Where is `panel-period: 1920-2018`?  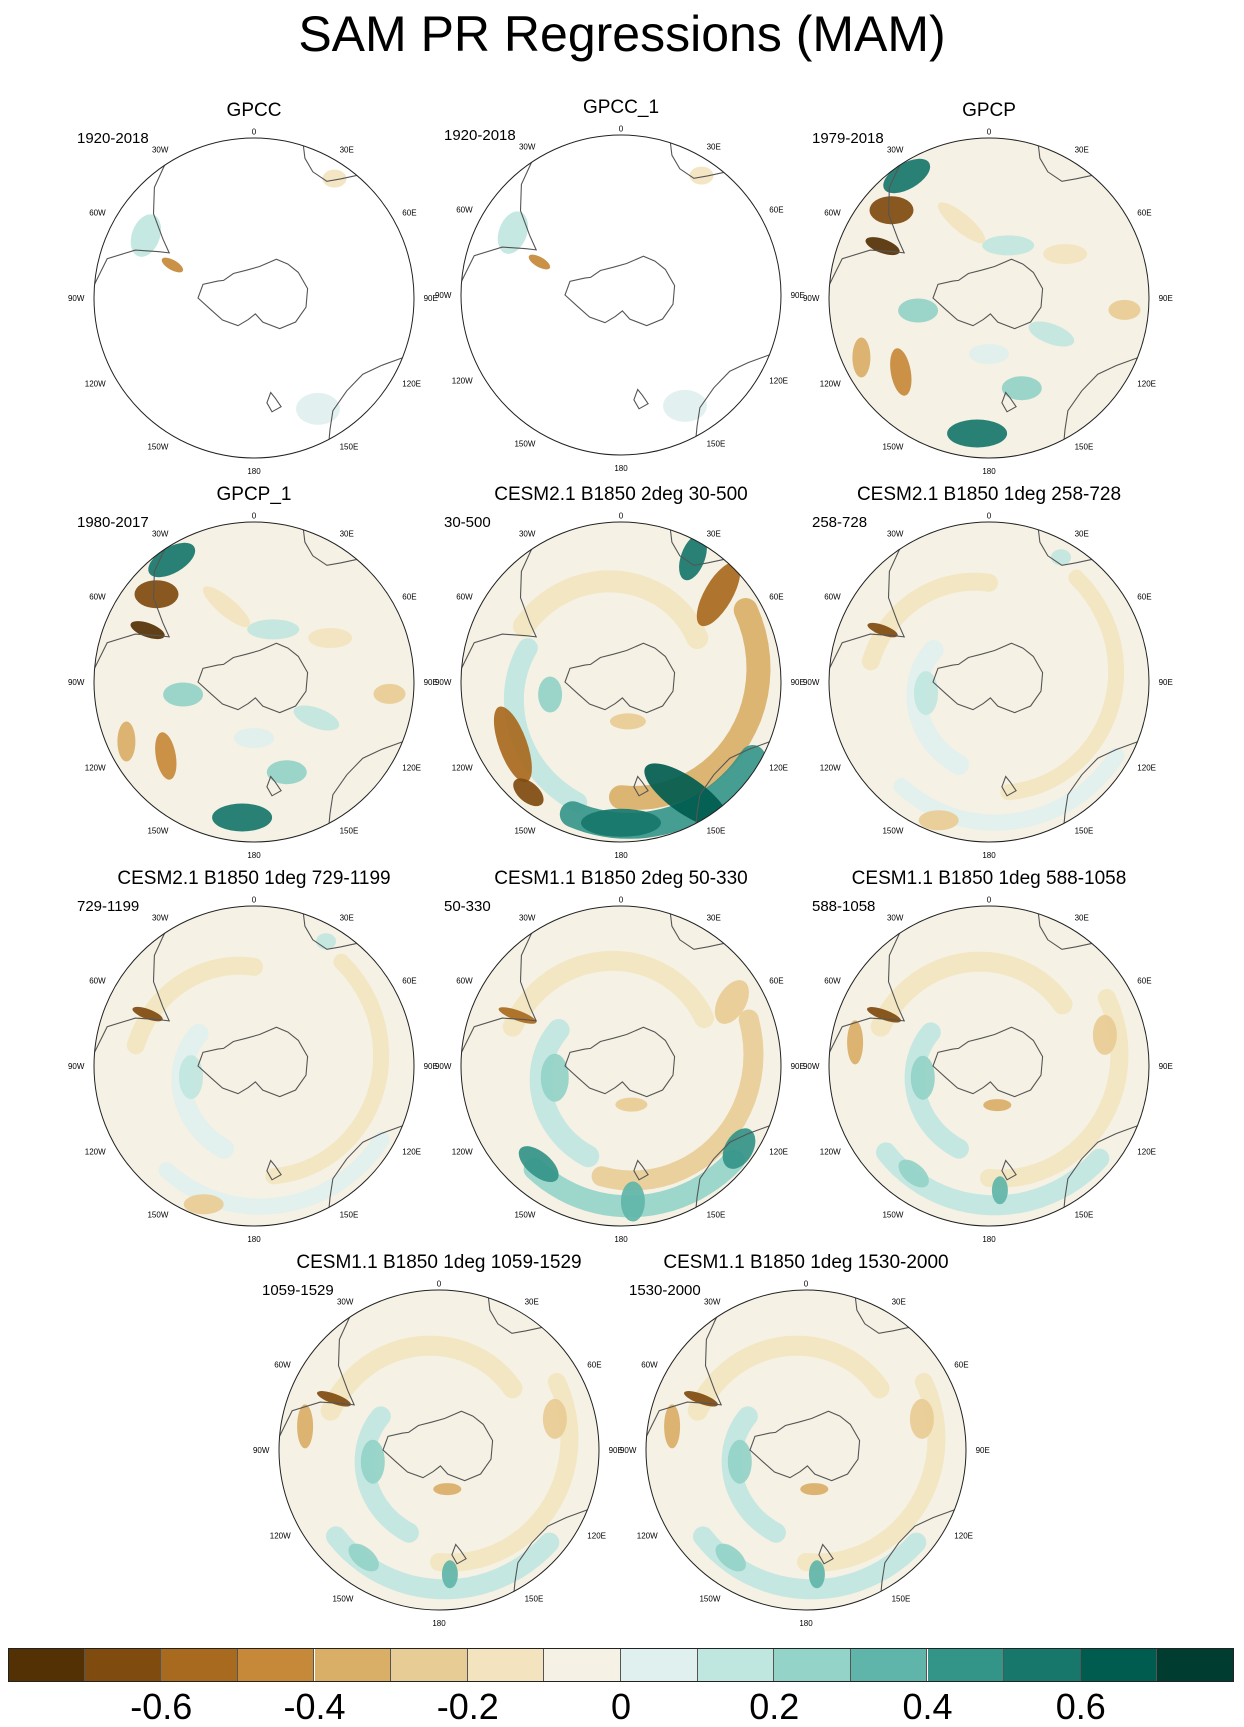 panel-period: 1920-2018 is located at coordinates (113, 138).